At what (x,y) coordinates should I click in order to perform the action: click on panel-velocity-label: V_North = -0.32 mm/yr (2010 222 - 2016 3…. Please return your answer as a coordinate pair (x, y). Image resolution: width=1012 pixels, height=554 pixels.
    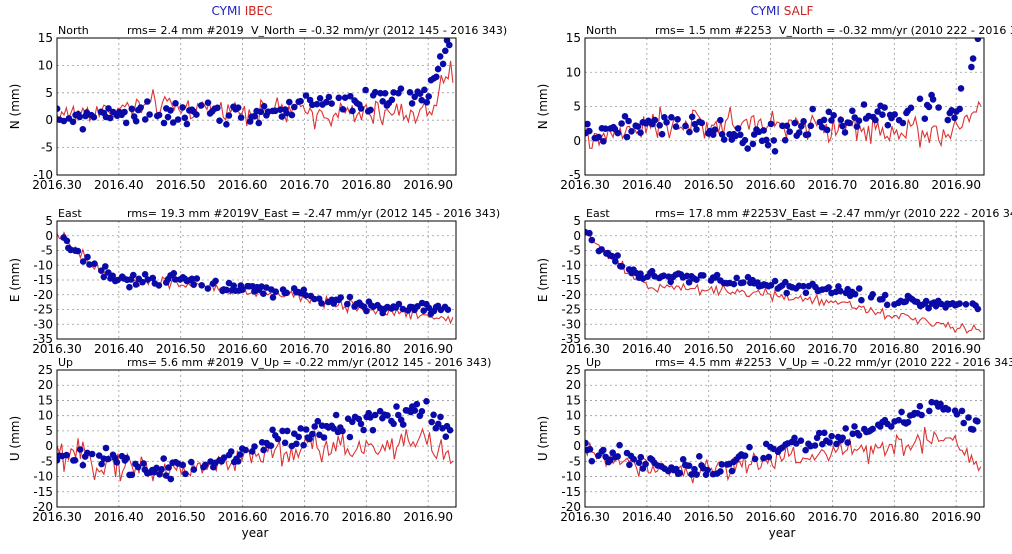
    Looking at the image, I should click on (895, 30).